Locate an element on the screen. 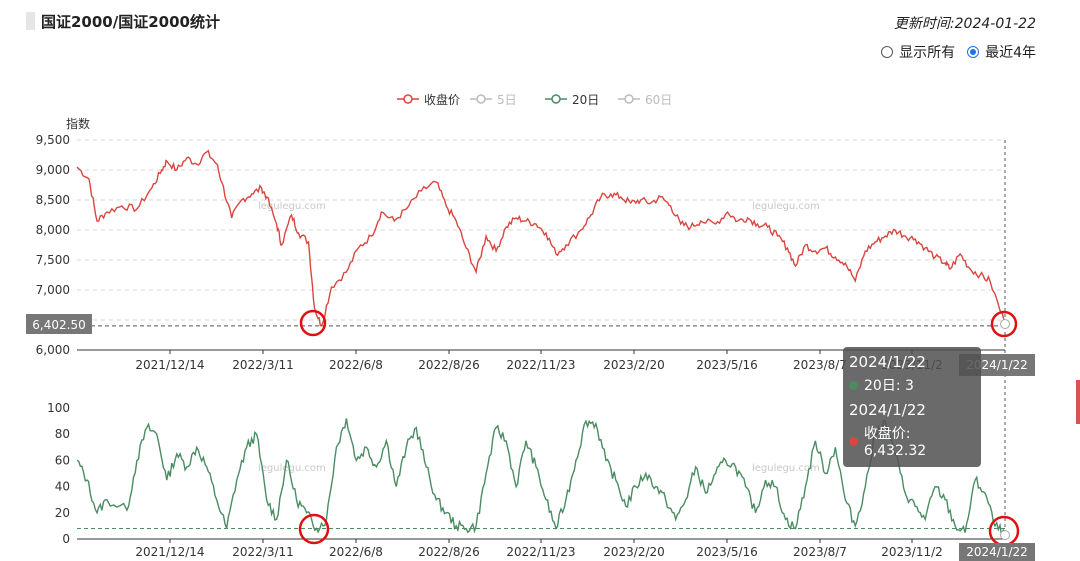 This screenshot has height=561, width=1080. title-accent-bar is located at coordinates (30, 21).